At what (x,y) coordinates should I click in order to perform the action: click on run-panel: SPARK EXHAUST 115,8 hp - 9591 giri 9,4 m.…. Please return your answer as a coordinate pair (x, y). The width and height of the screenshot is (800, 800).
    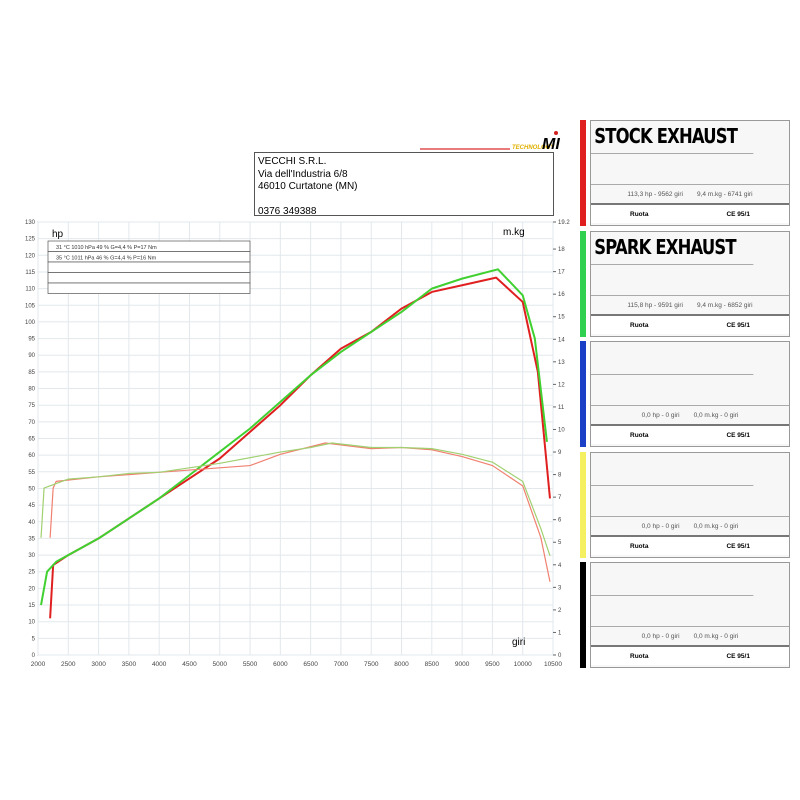
    Looking at the image, I should click on (685, 284).